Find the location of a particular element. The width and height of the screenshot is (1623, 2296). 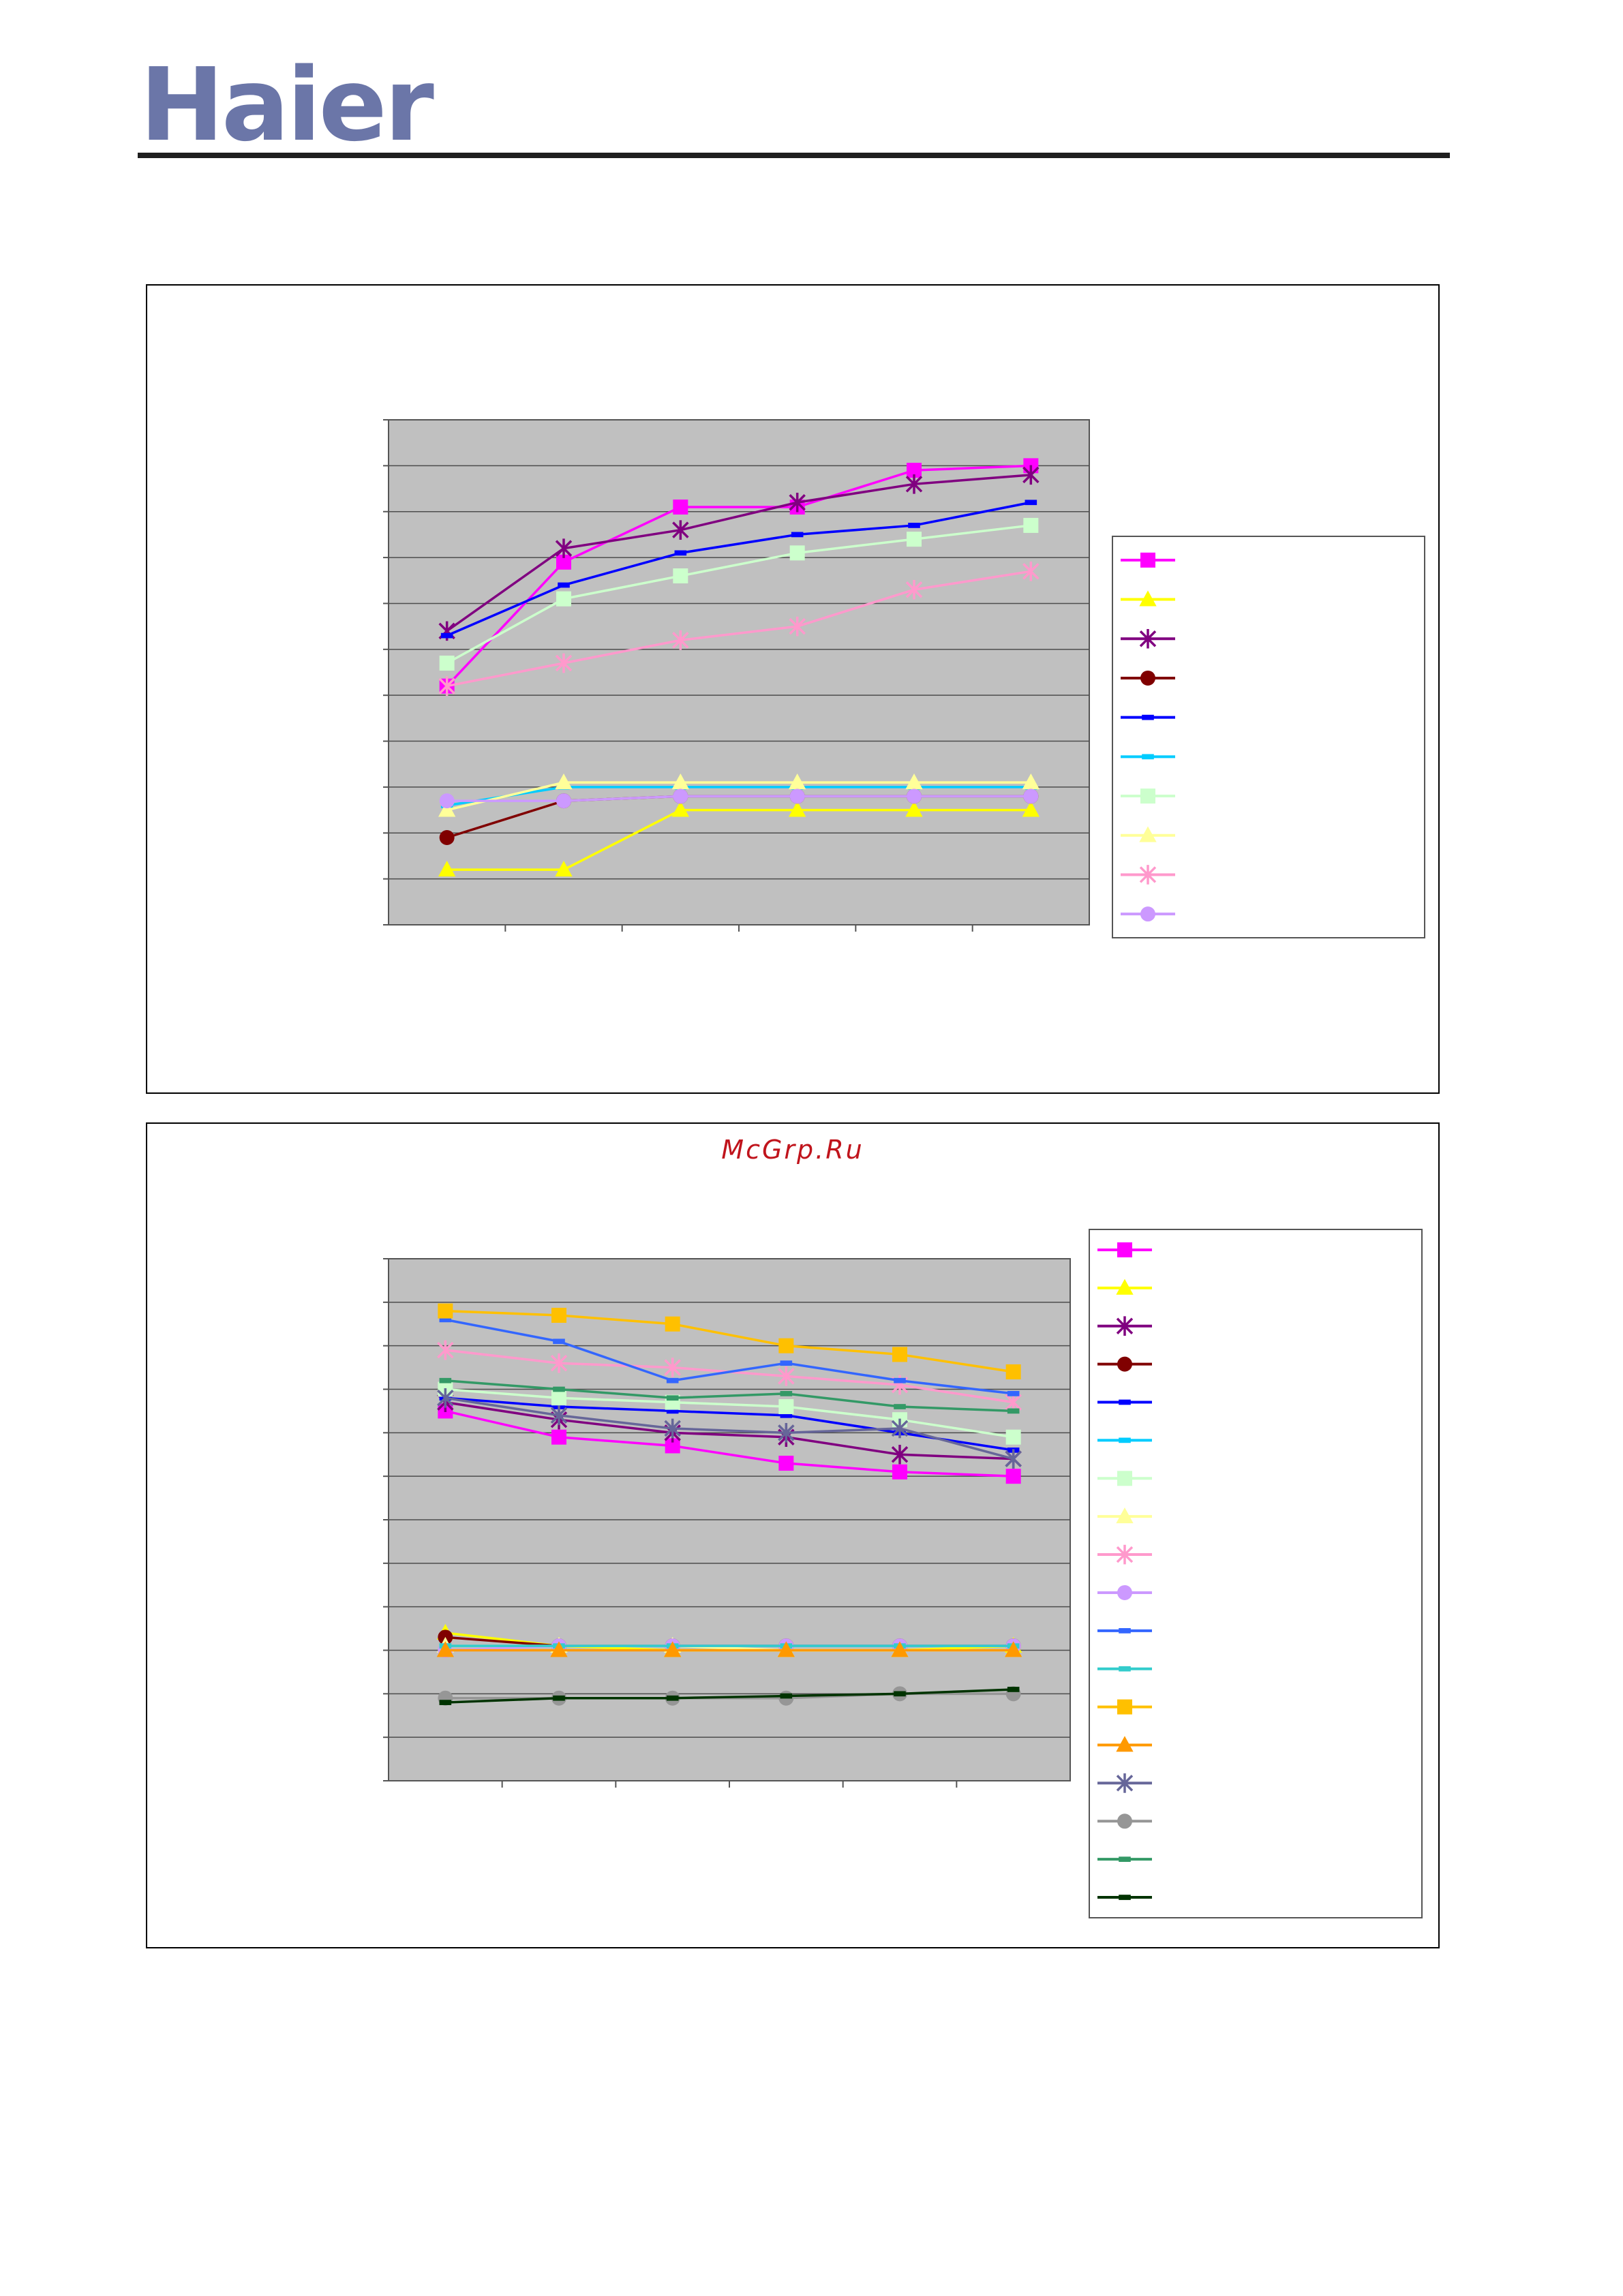

chart-2-series-11-line is located at coordinates (729, 1357).